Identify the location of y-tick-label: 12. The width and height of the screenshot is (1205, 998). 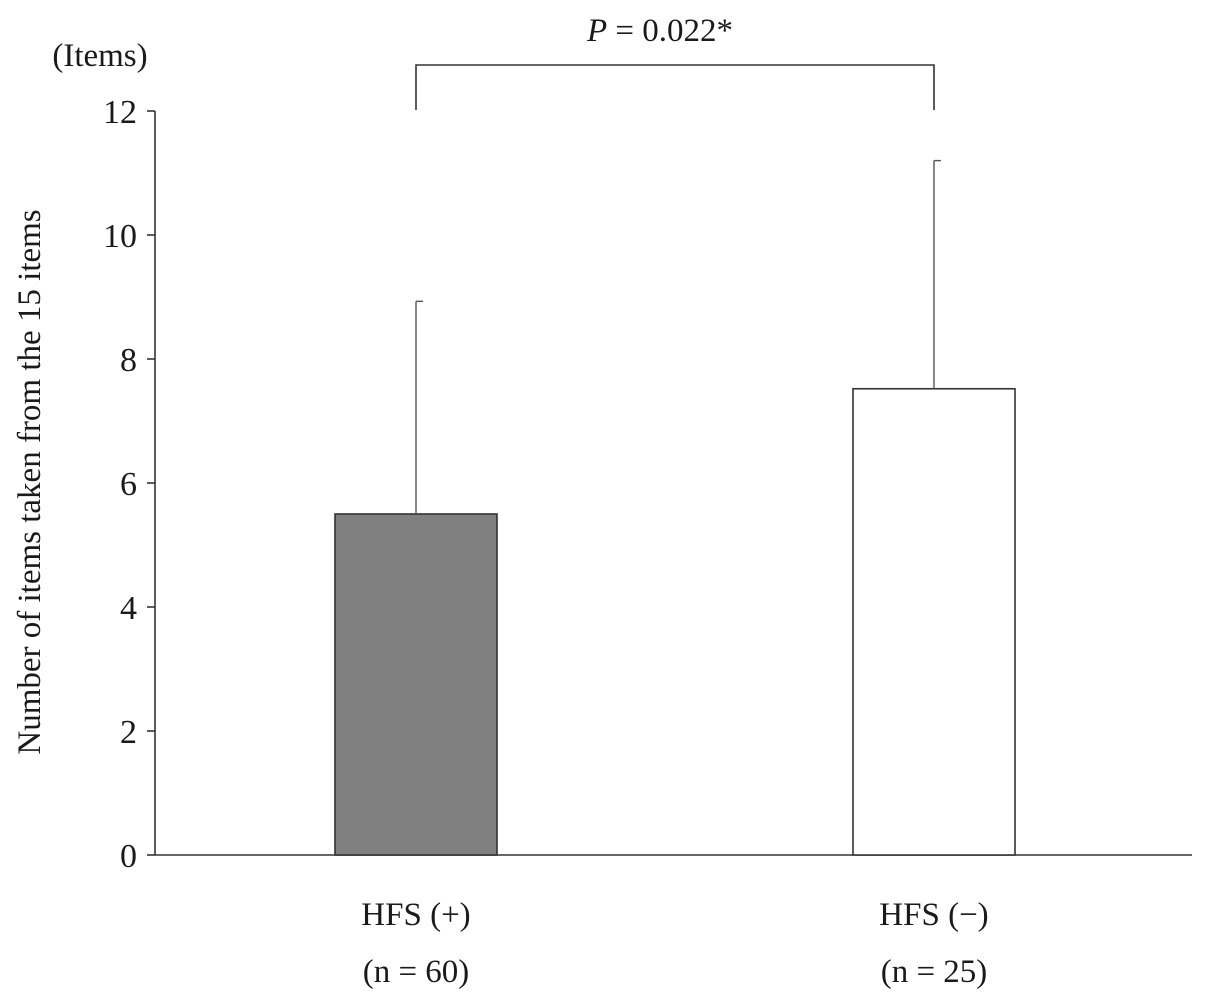
(120, 112).